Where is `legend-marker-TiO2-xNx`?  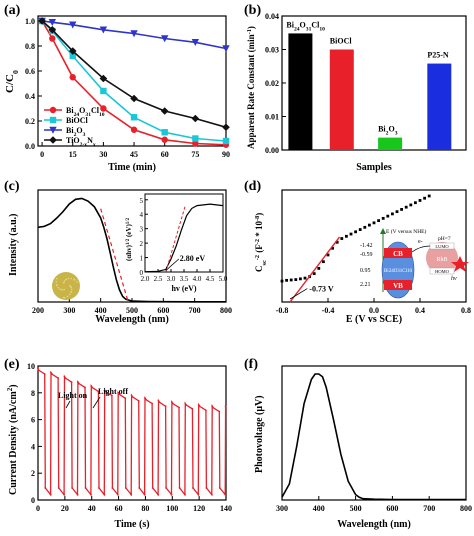 legend-marker-TiO2-xNx is located at coordinates (53, 140).